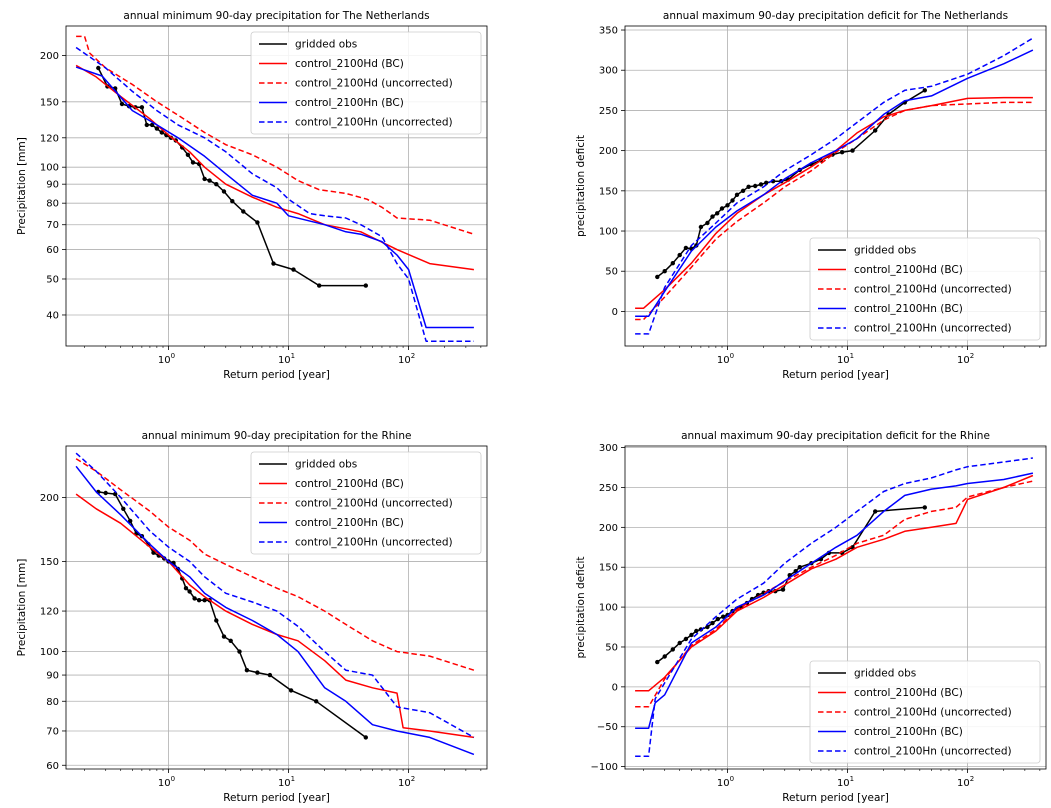 The height and width of the screenshot is (808, 1051). I want to click on y-tick-label: 200, so click(608, 151).